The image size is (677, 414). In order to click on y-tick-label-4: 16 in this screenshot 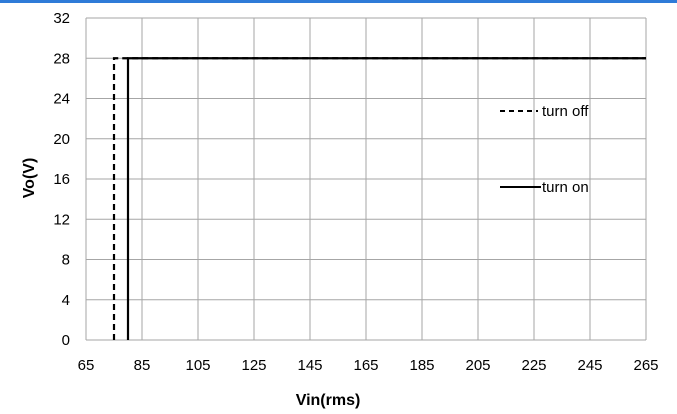, I will do `click(61, 179)`.